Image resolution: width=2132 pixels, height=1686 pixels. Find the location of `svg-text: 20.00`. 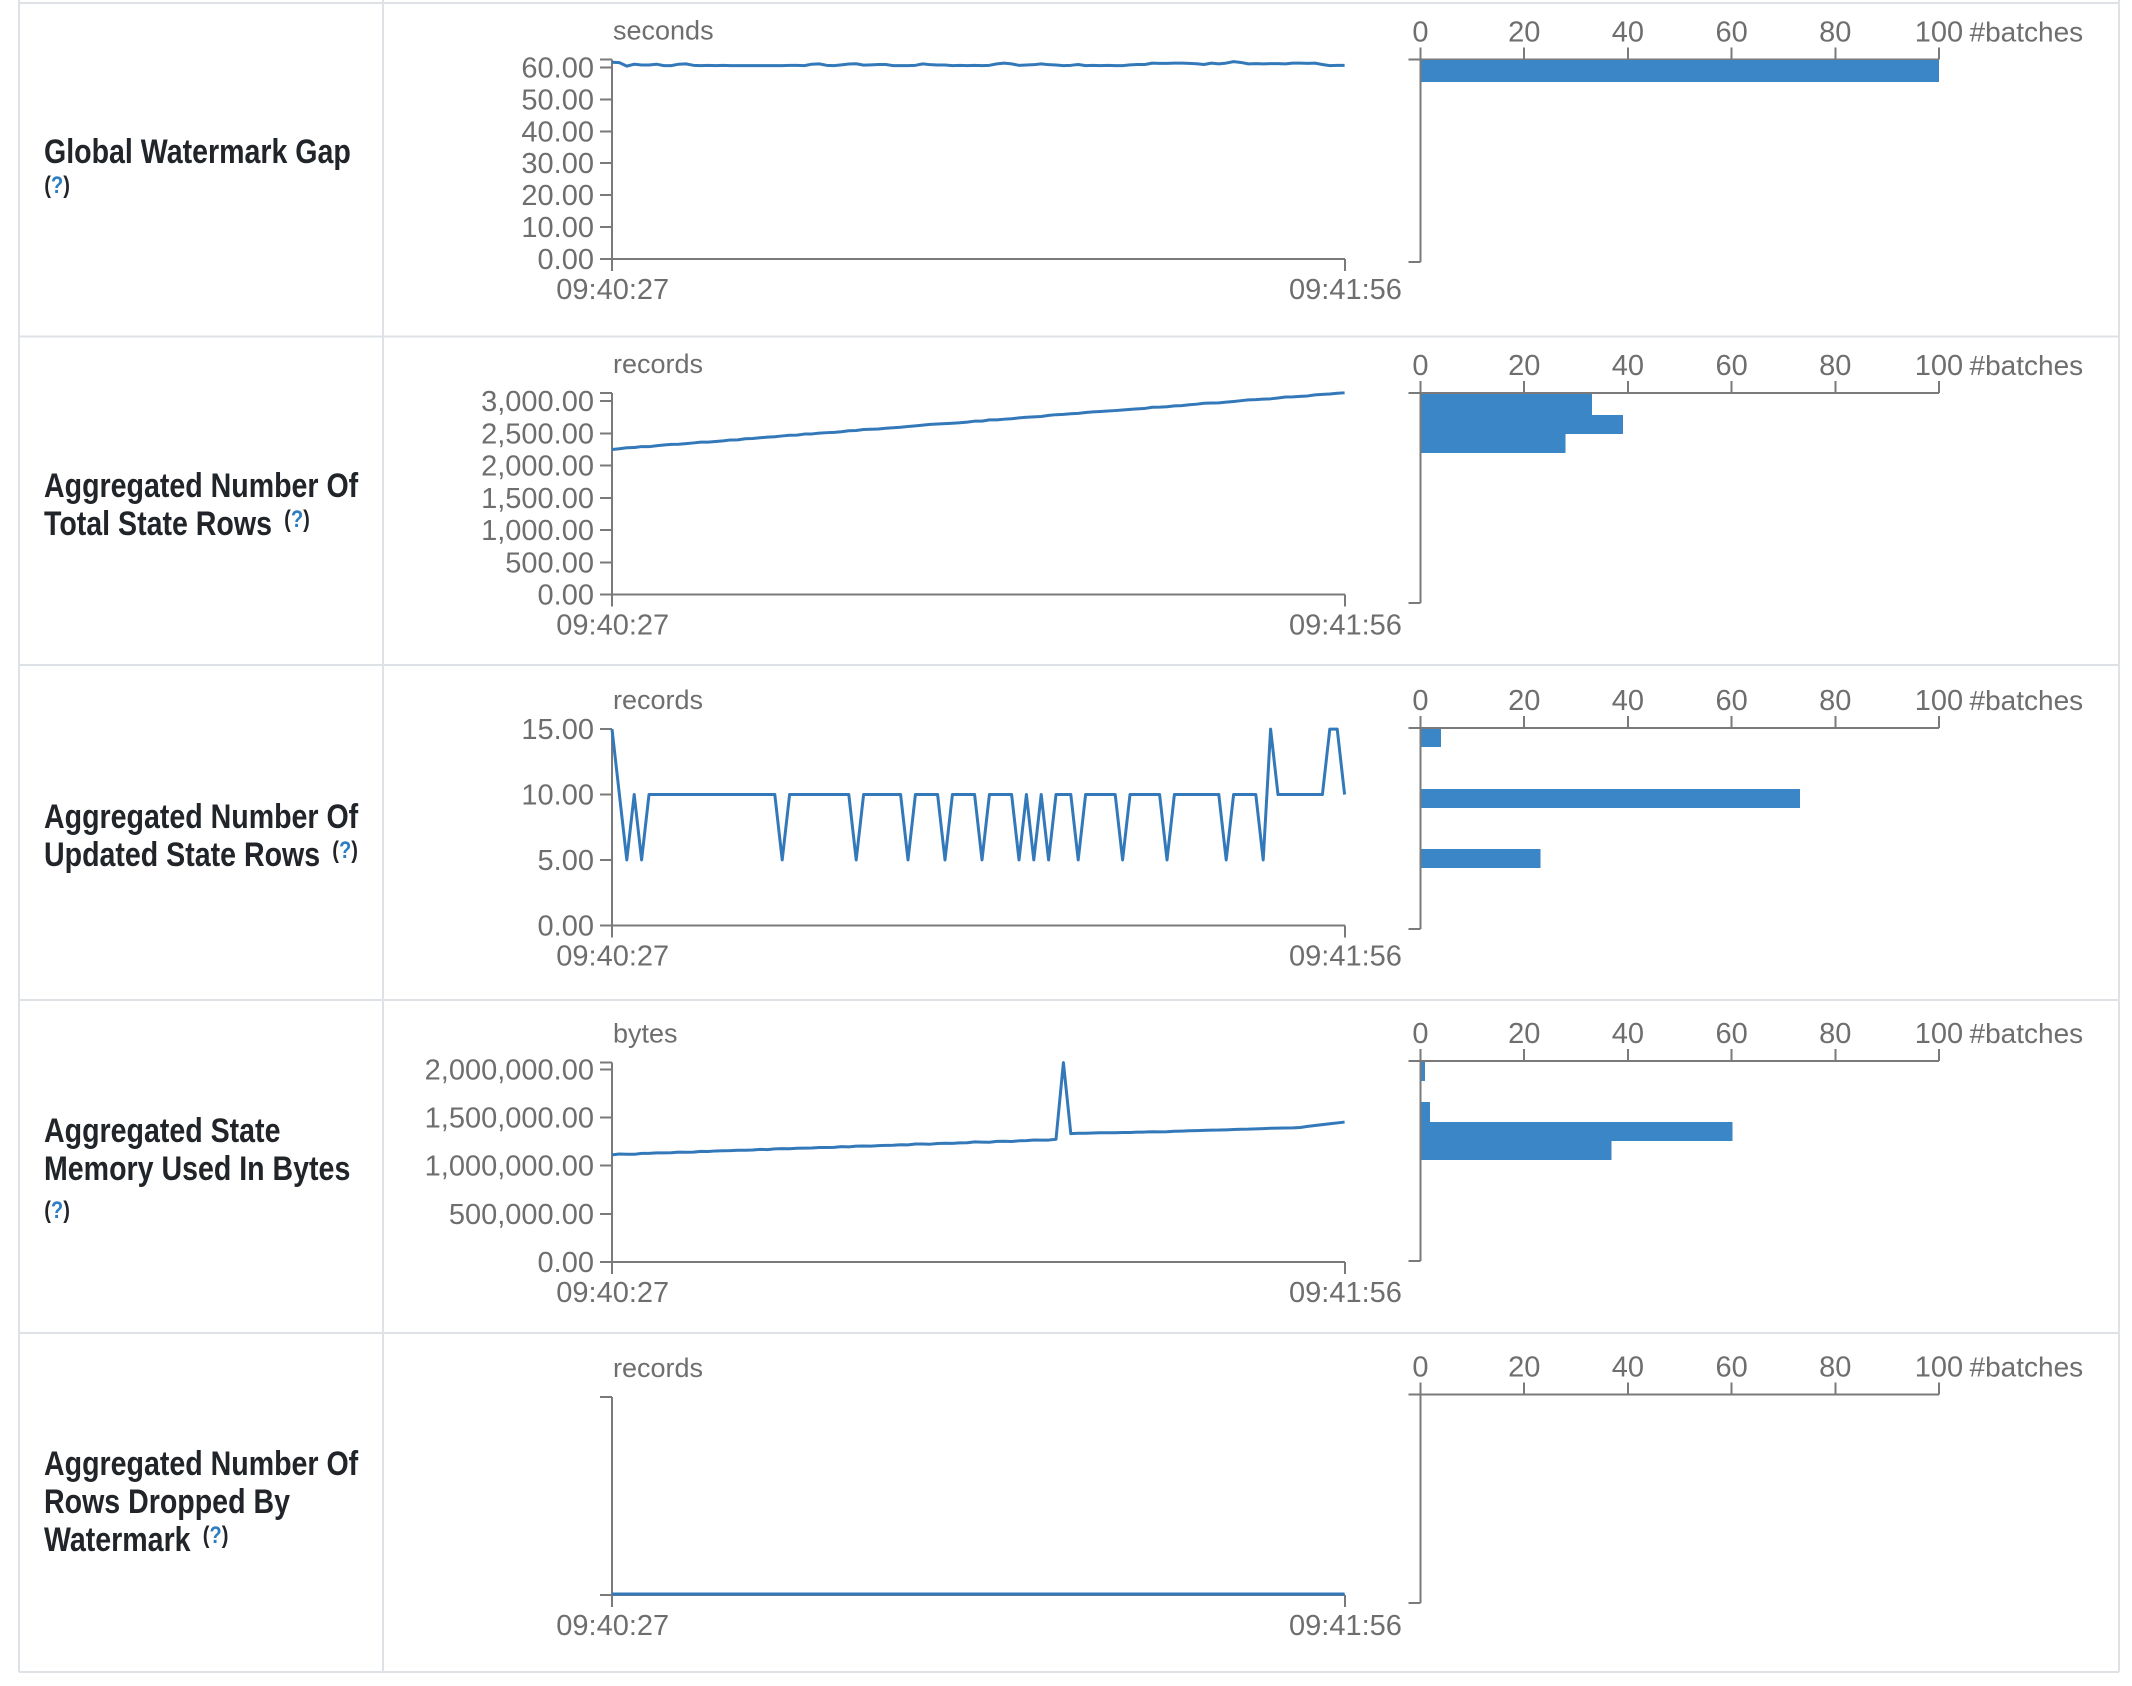

svg-text: 20.00 is located at coordinates (557, 196).